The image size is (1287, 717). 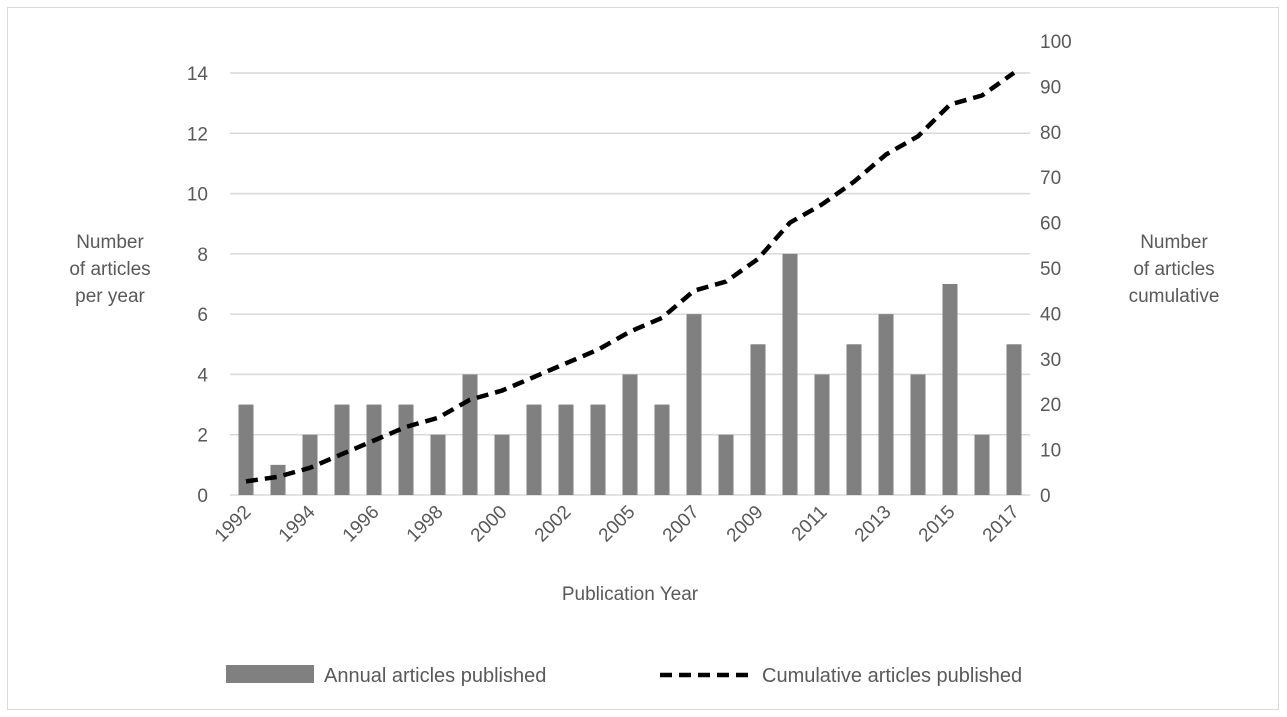 I want to click on x-tick-label: 2005, so click(x=617, y=524).